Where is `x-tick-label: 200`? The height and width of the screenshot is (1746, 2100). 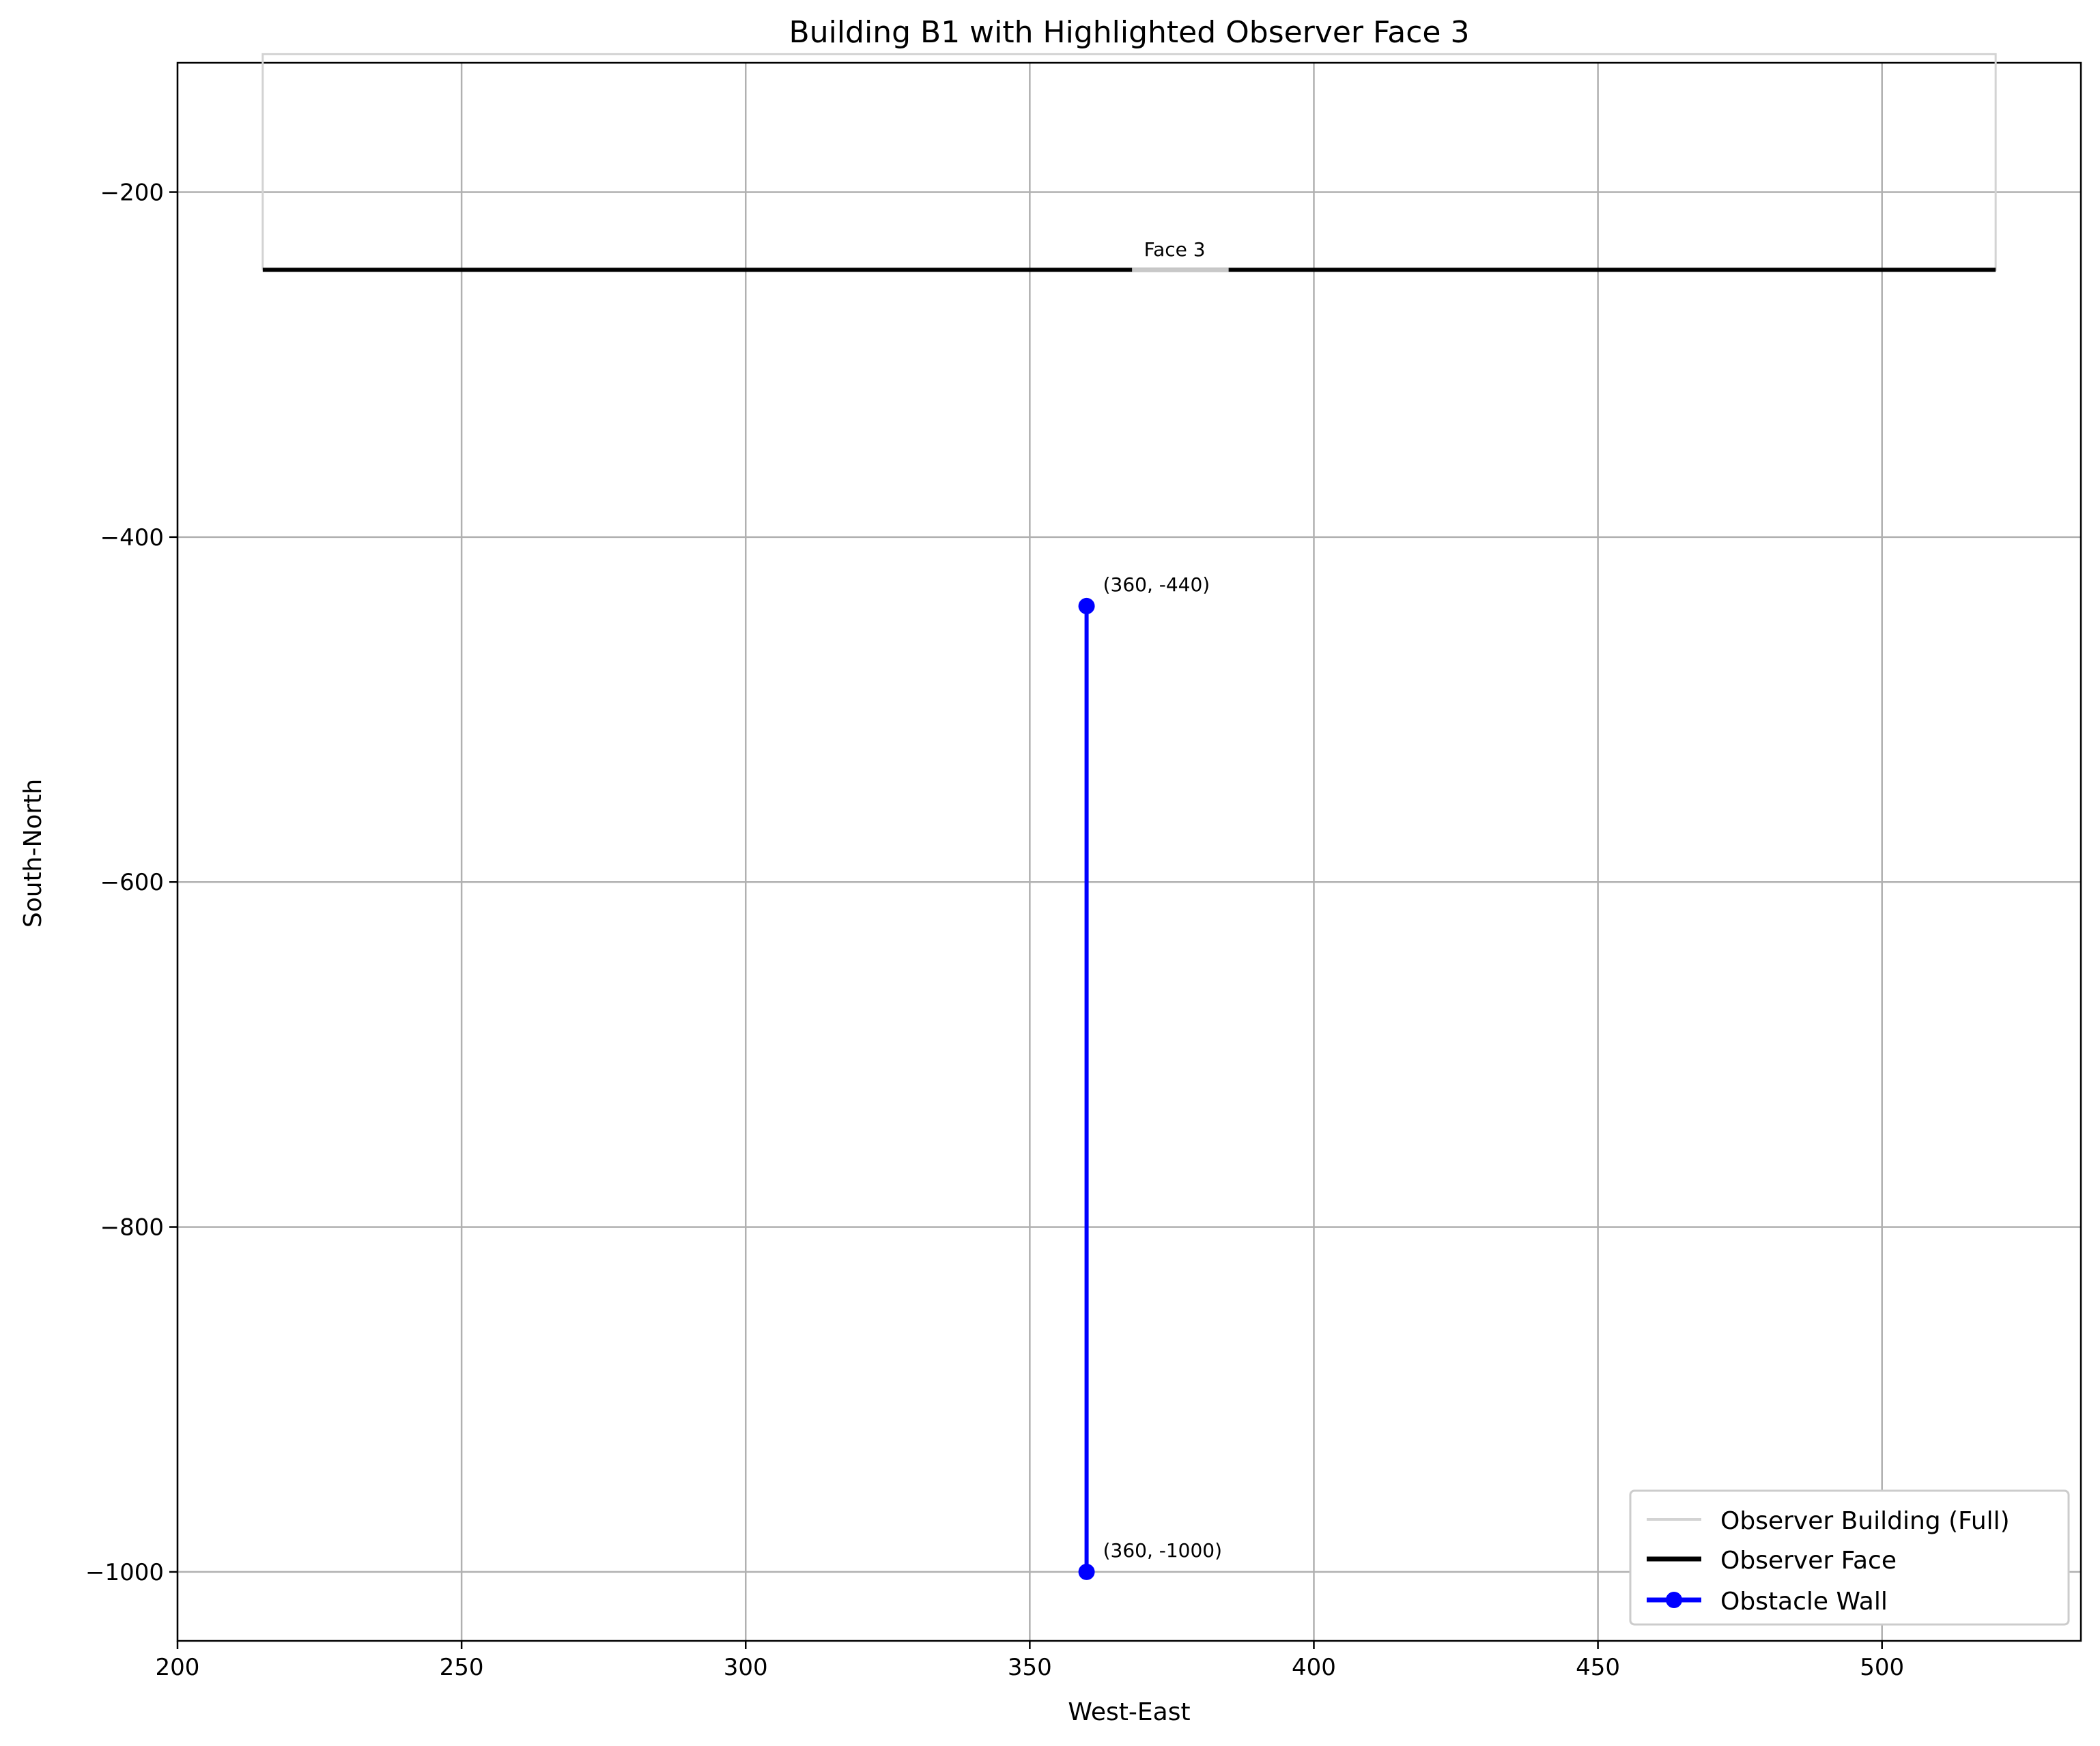 x-tick-label: 200 is located at coordinates (178, 1667).